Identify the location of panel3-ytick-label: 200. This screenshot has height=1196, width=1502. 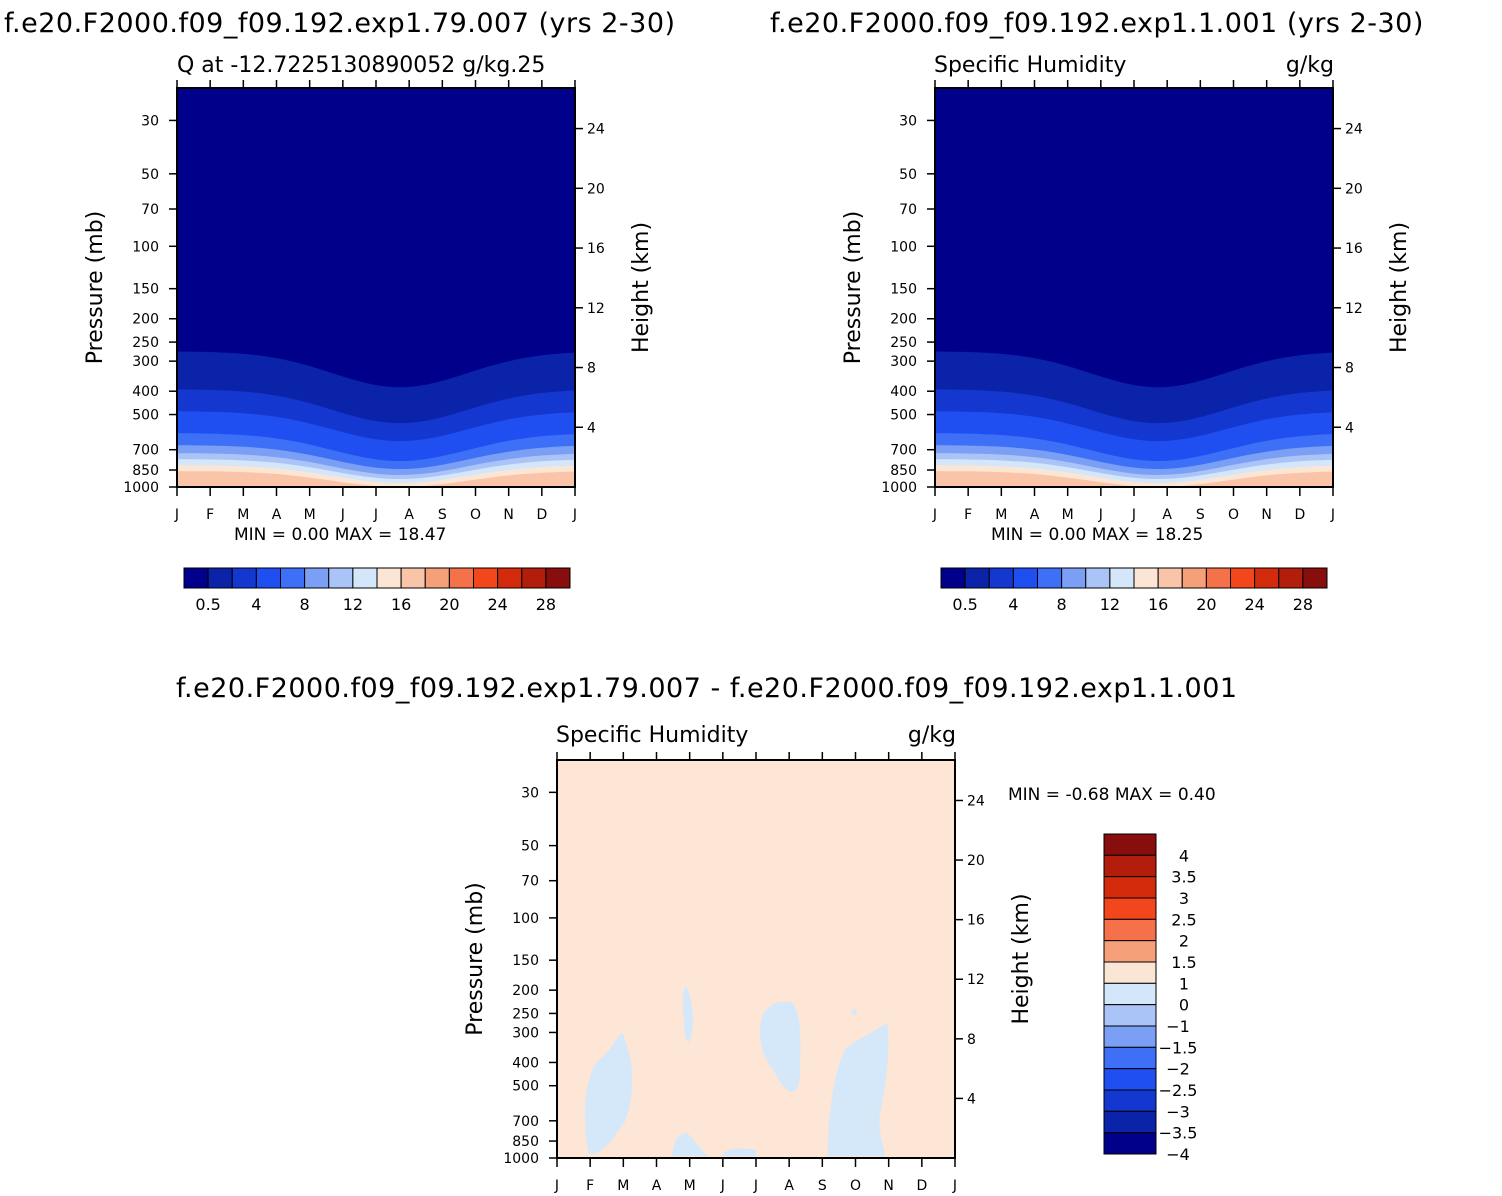
(525, 991).